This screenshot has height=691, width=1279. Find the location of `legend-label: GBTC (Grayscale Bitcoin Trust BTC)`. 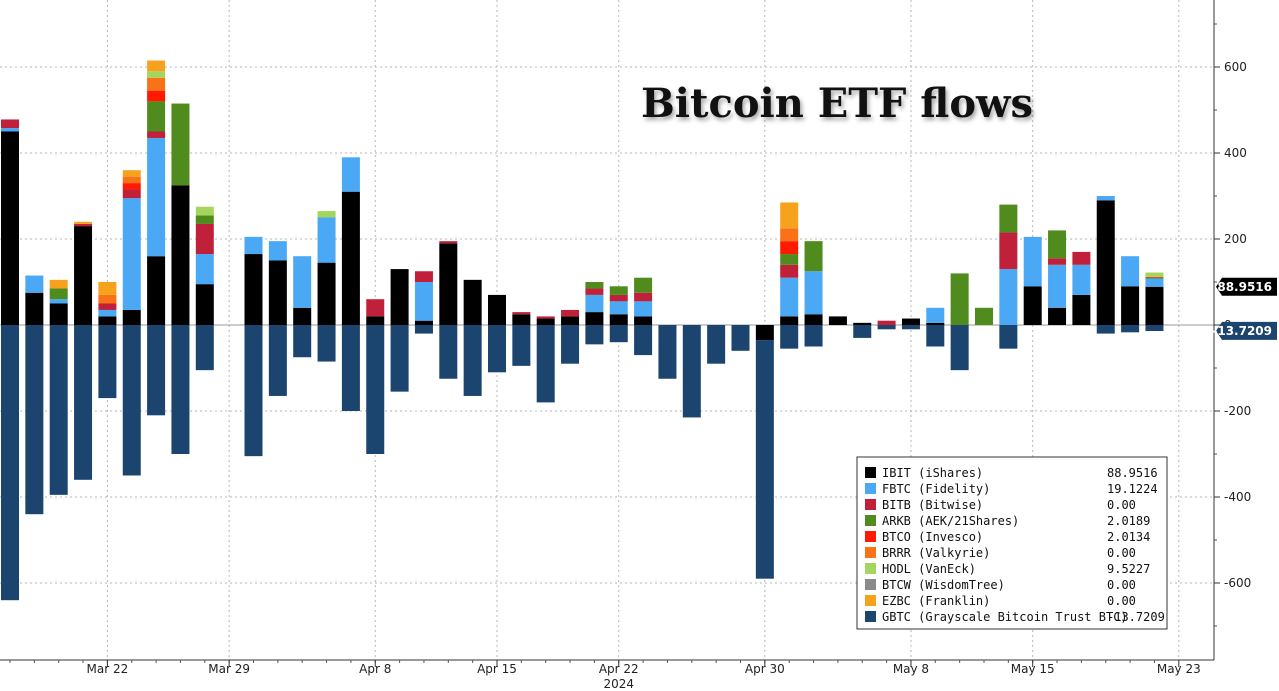

legend-label: GBTC (Grayscale Bitcoin Trust BTC) is located at coordinates (1005, 617).